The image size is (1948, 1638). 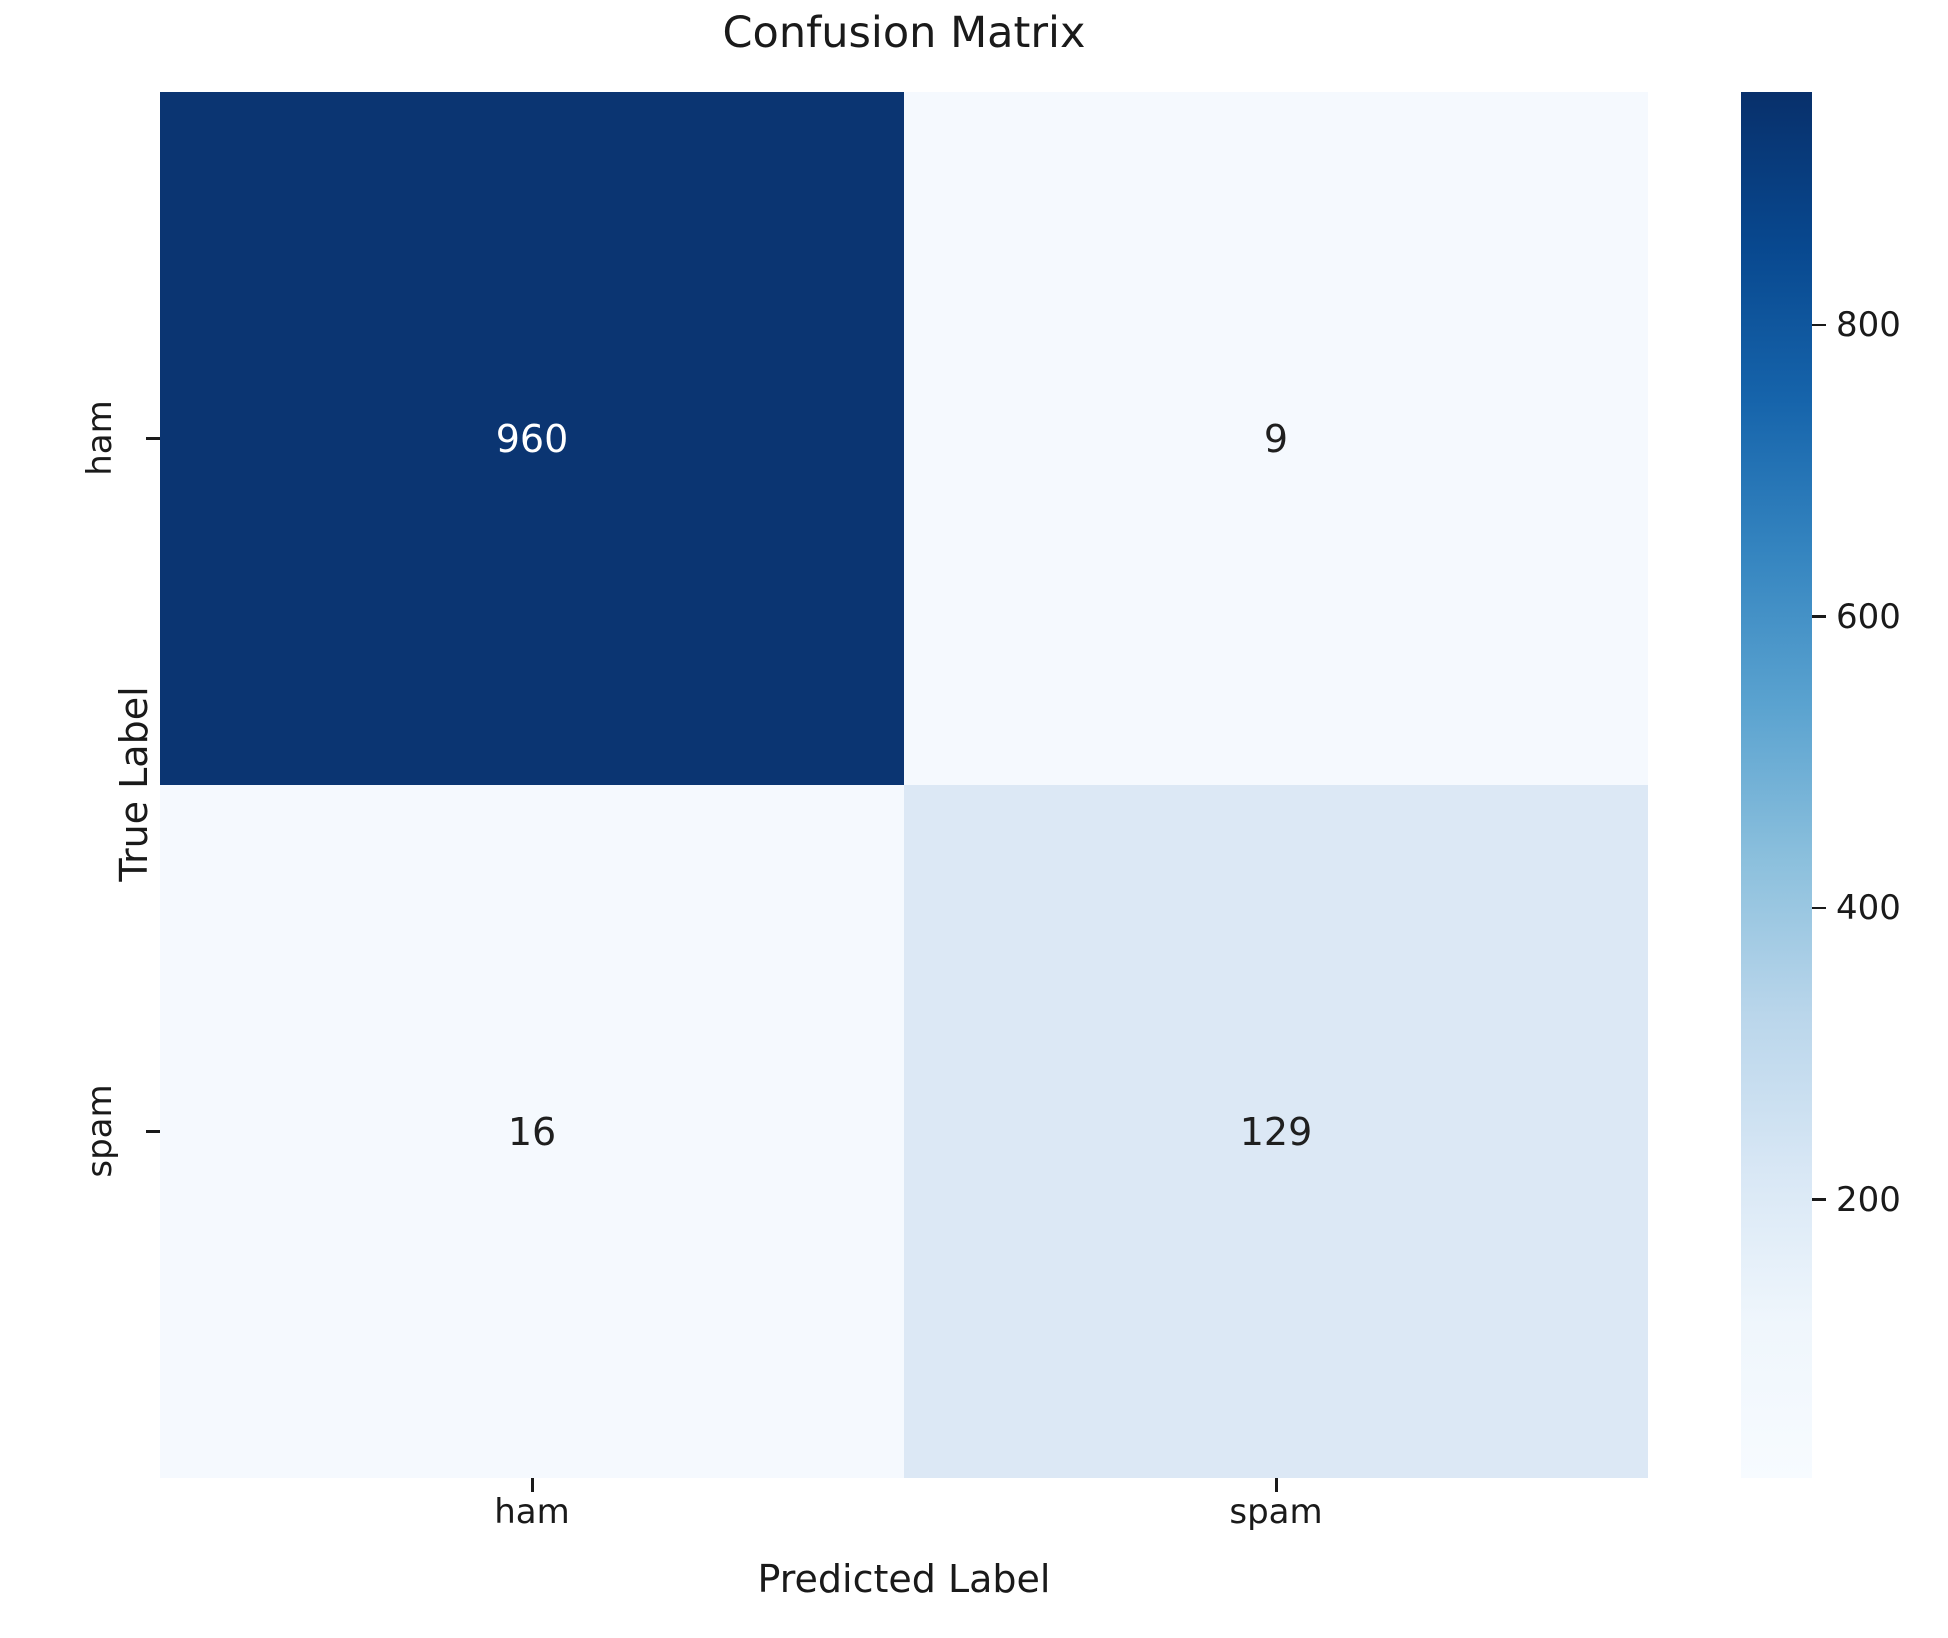 What do you see at coordinates (904, 33) in the screenshot?
I see `page-title: Confusion Matrix` at bounding box center [904, 33].